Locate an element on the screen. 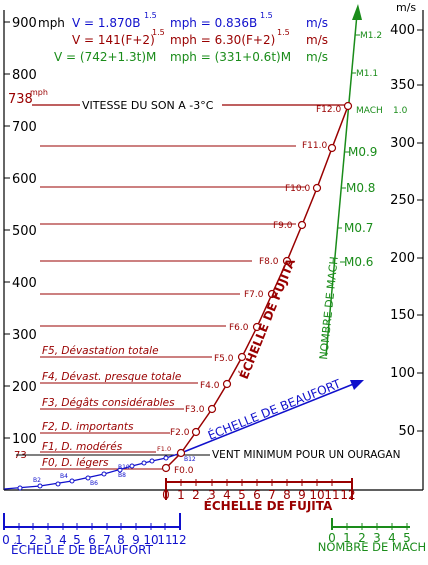  fujita-point-label: F10.0 is located at coordinates (297, 189).